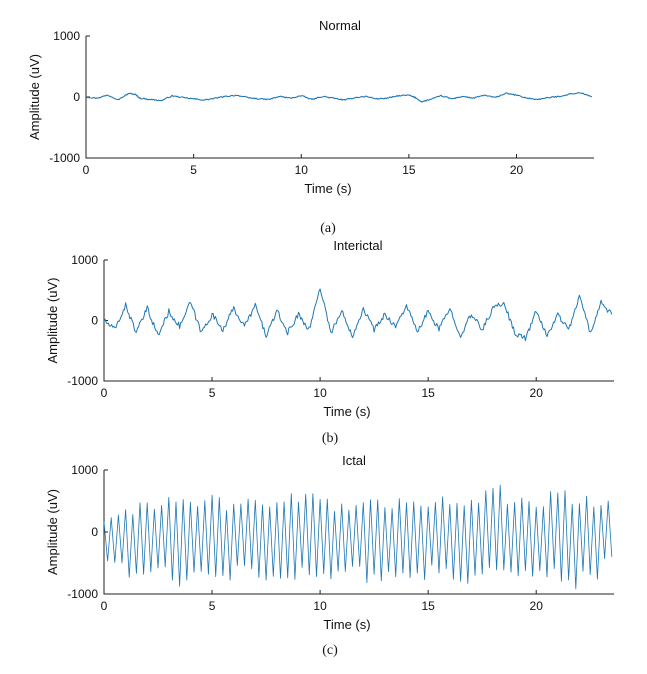 The image size is (647, 674). I want to click on axis-lines, so click(339, 97).